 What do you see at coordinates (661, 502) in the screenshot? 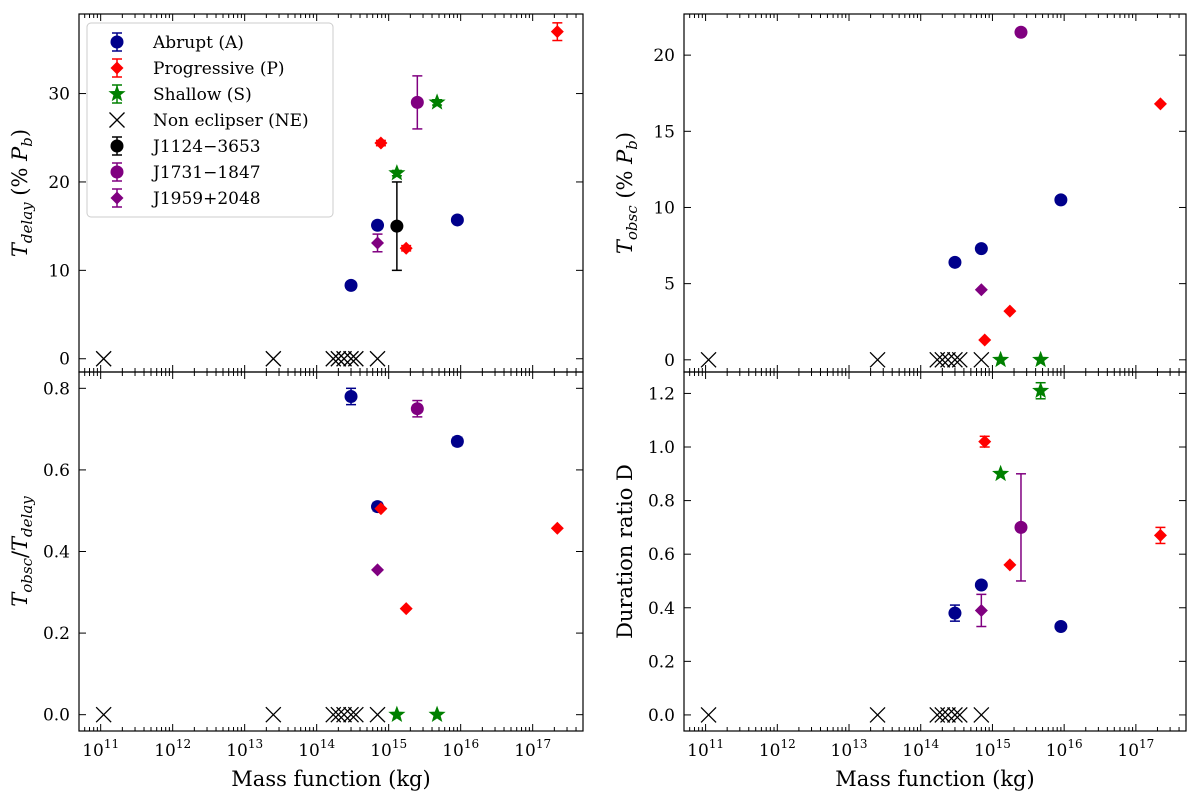
I see `y-tick-label: 0.8` at bounding box center [661, 502].